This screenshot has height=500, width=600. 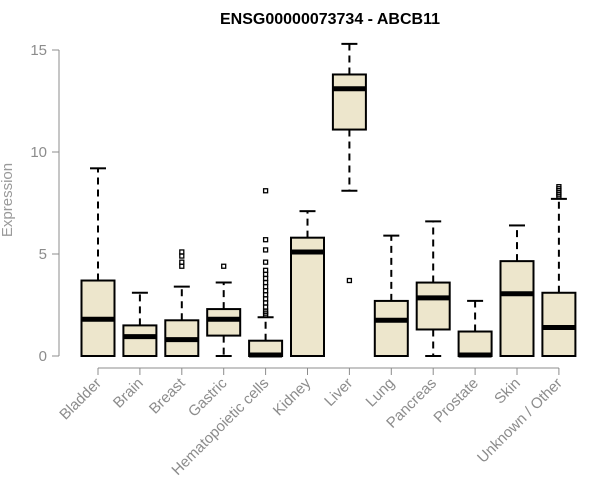 What do you see at coordinates (8, 200) in the screenshot?
I see `y-axis-label: Expression` at bounding box center [8, 200].